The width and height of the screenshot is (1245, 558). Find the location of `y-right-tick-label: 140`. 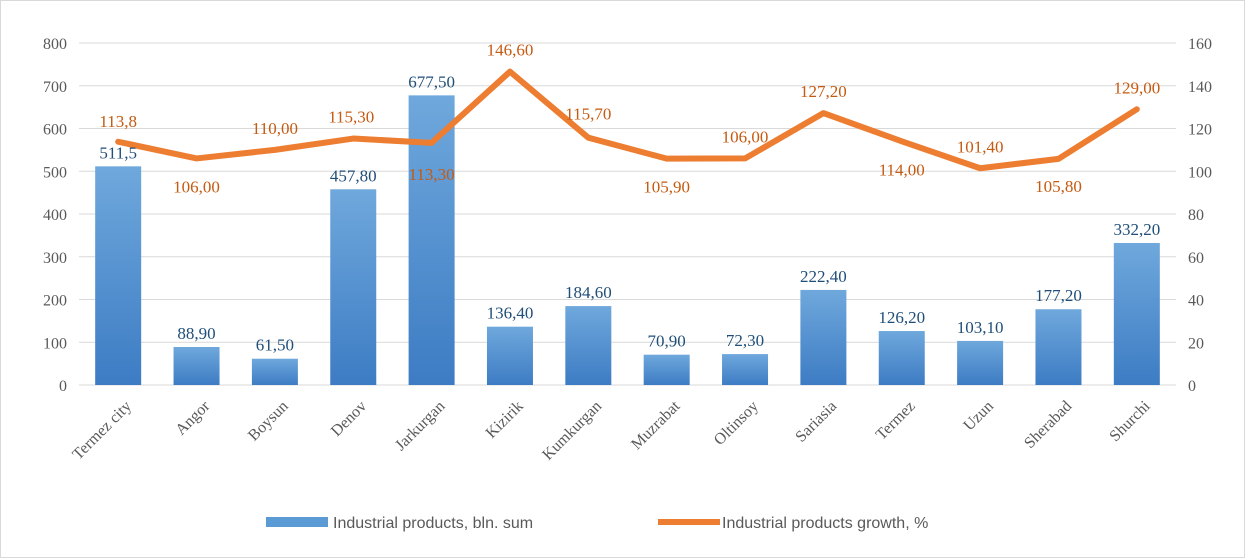

y-right-tick-label: 140 is located at coordinates (1200, 87).